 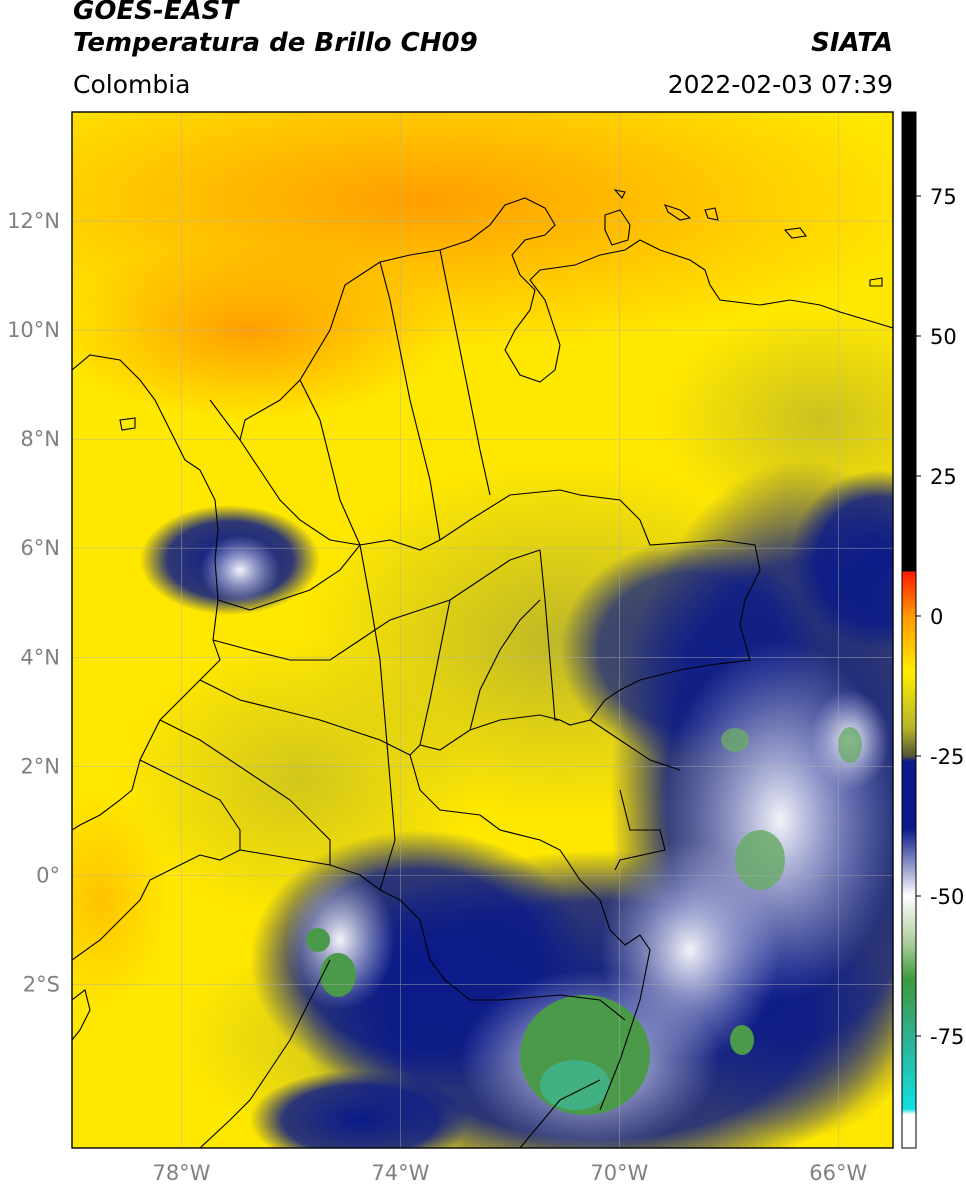 I want to click on lon-label: 74°W, so click(x=400, y=1173).